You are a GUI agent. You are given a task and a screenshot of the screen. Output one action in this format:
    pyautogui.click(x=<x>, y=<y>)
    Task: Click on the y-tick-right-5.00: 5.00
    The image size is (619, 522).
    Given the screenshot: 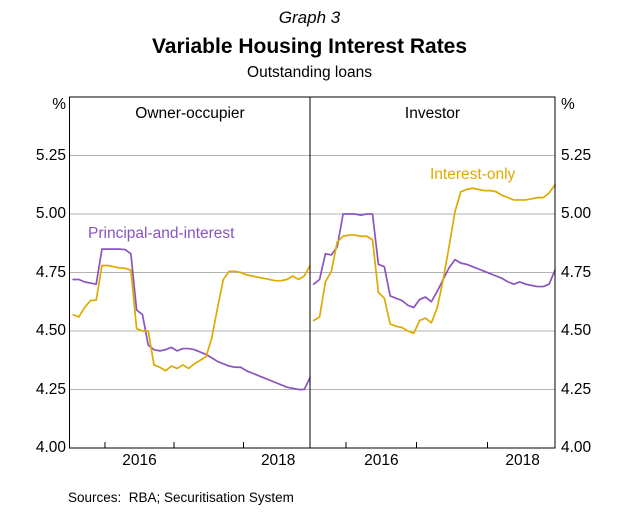 What is the action you would take?
    pyautogui.click(x=576, y=213)
    